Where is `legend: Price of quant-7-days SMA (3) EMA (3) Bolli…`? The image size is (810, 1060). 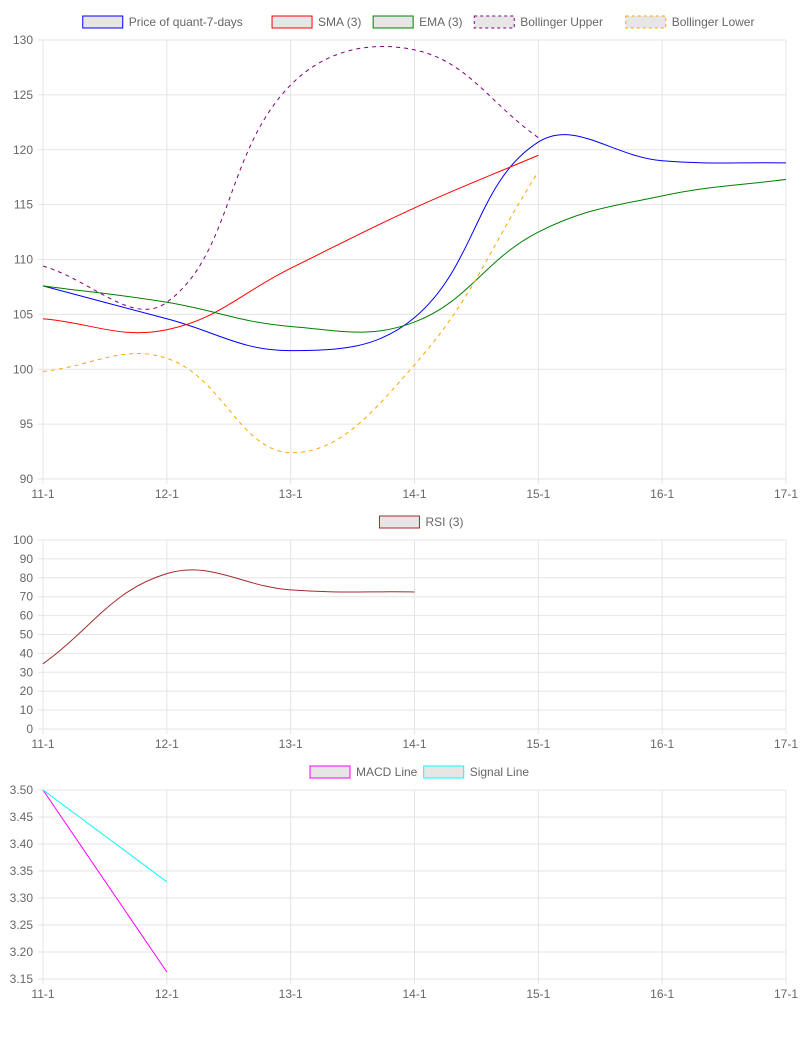
legend: Price of quant-7-days SMA (3) EMA (3) Bolli… is located at coordinates (418, 22).